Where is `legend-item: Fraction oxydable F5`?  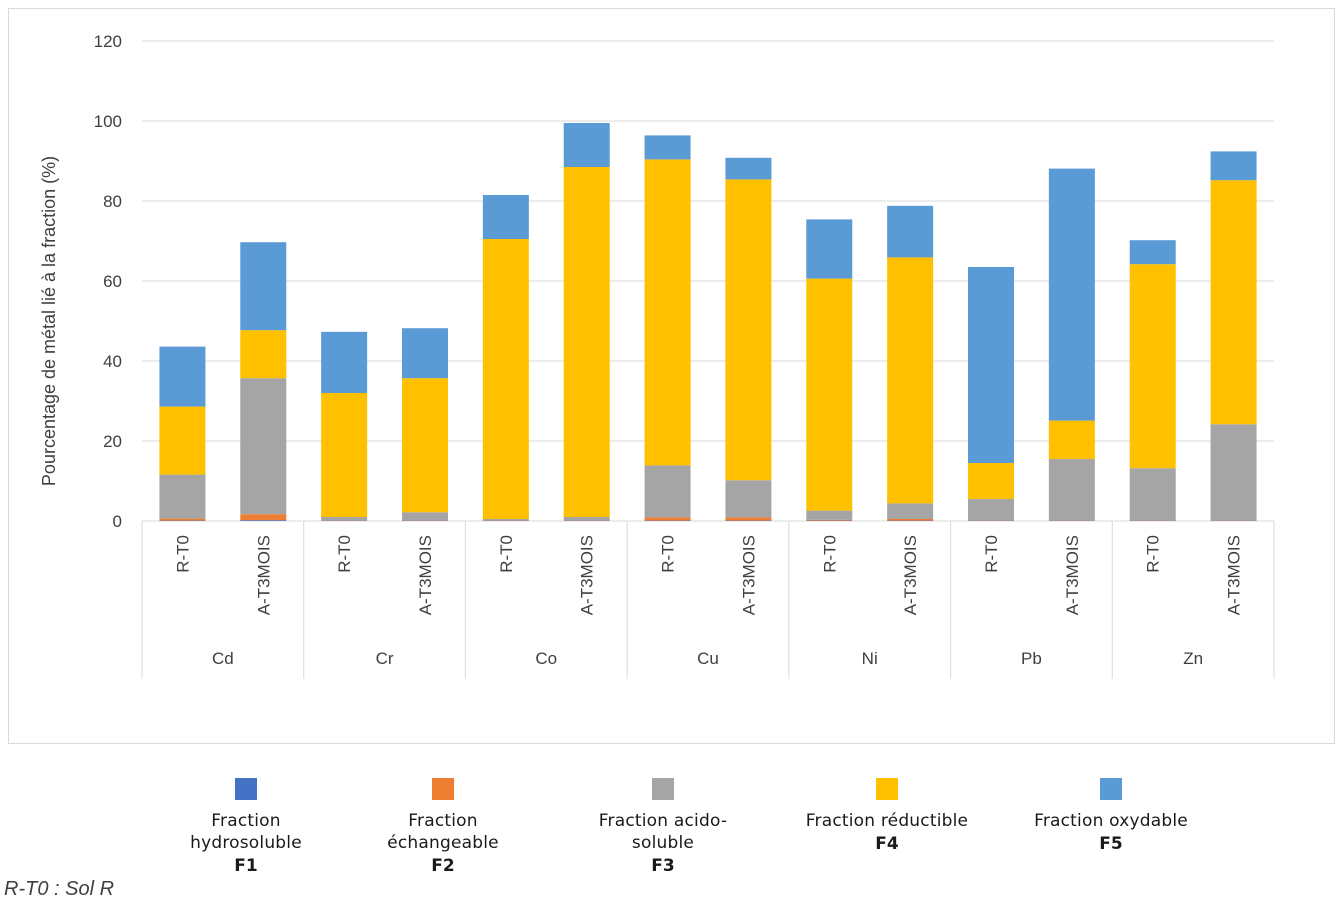
legend-item: Fraction oxydable F5 is located at coordinates (1111, 816).